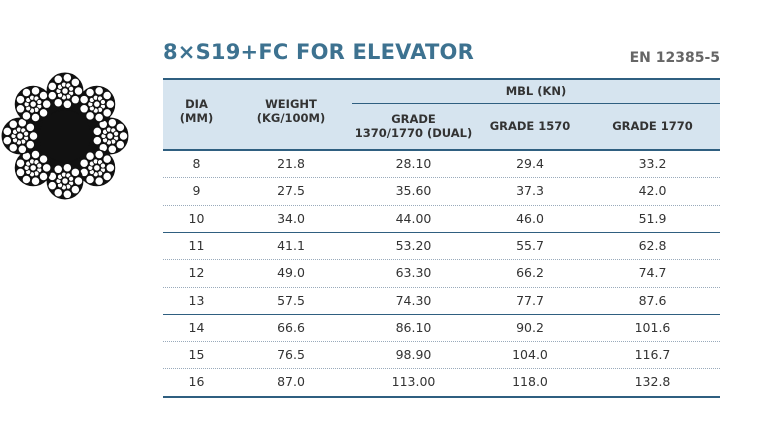 The width and height of the screenshot is (774, 430). What do you see at coordinates (291, 104) in the screenshot?
I see `header-cell: WEIGHT` at bounding box center [291, 104].